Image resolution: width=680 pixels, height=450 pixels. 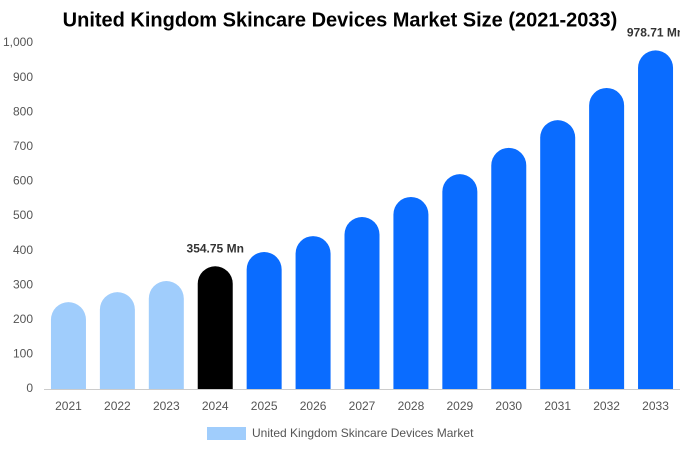 What do you see at coordinates (655, 406) in the screenshot?
I see `x-tick-label: 2033` at bounding box center [655, 406].